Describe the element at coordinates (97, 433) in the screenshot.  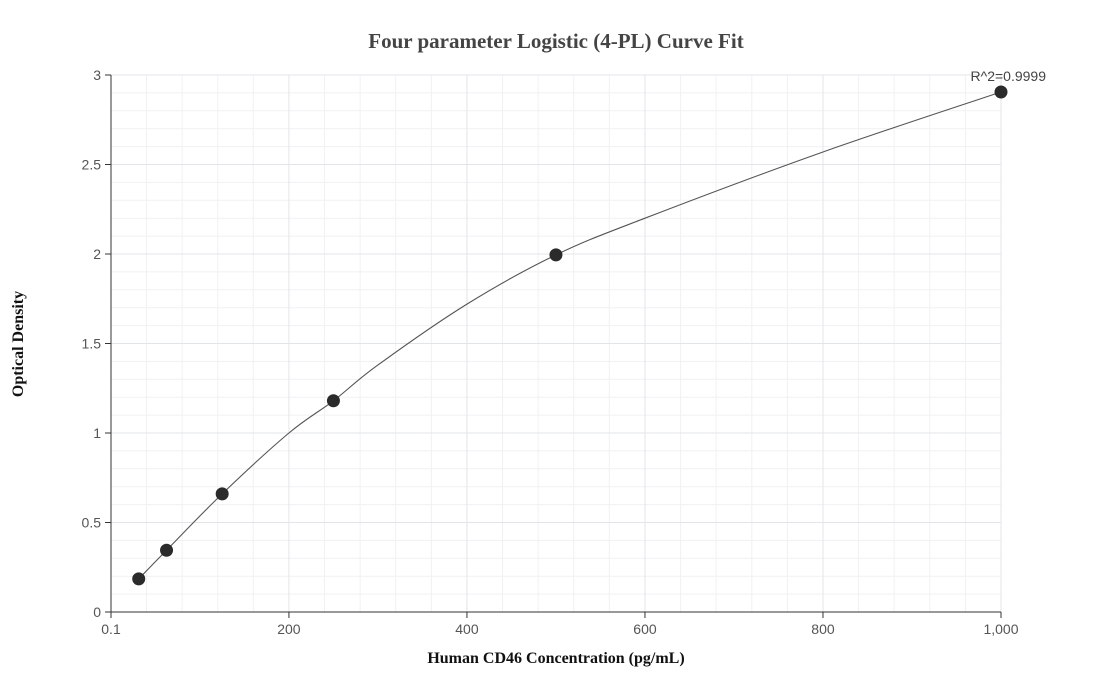
I see `y-tick-label: 1` at that location.